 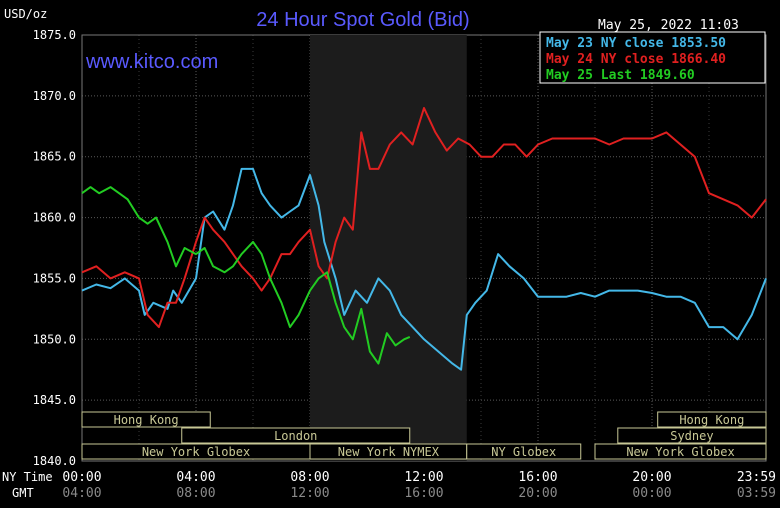 I want to click on y-tick-label: 1865.0, so click(x=54, y=157).